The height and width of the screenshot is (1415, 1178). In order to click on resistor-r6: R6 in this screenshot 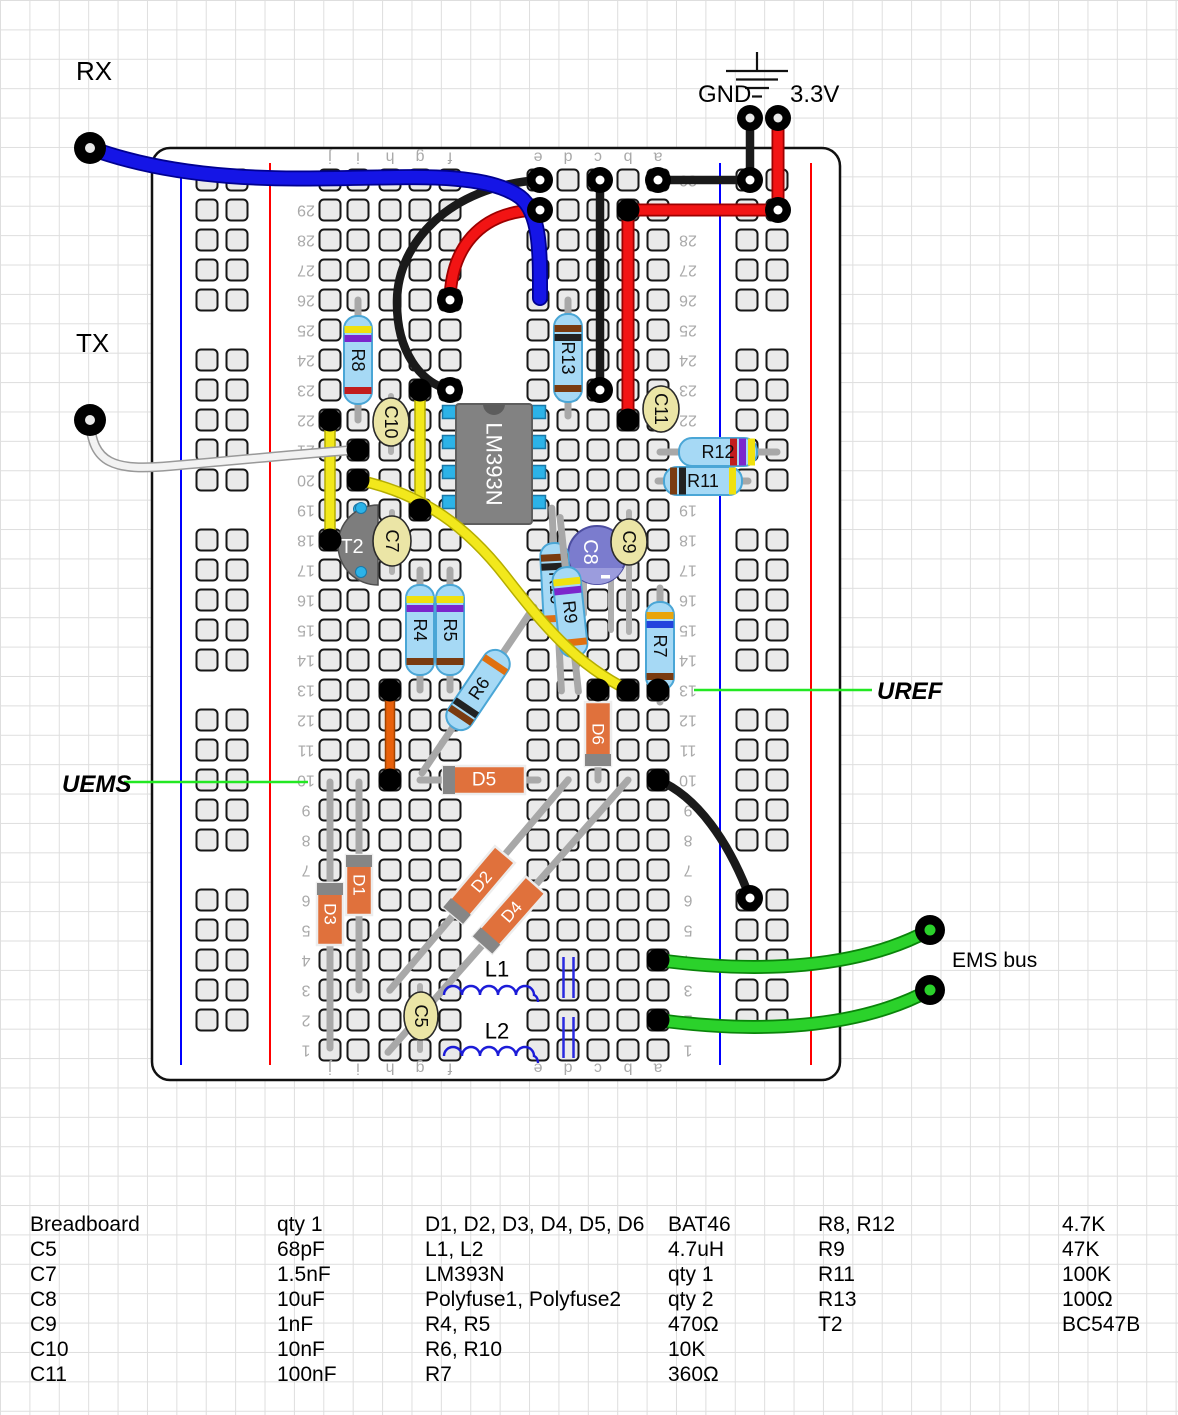, I will do `click(477, 689)`.